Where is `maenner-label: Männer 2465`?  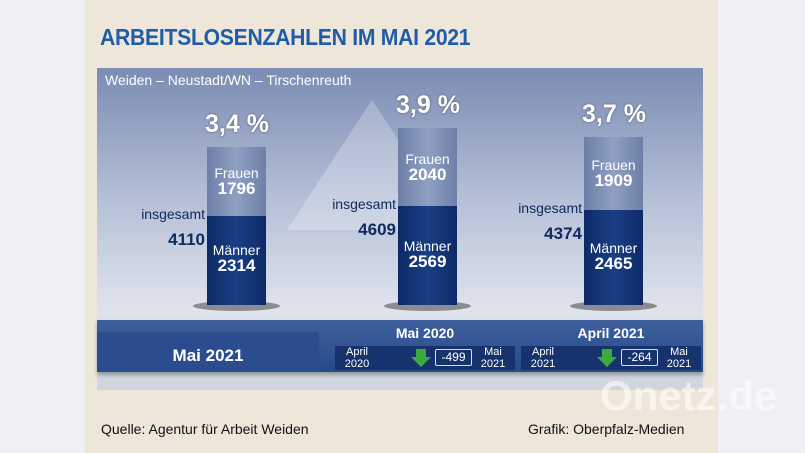
maenner-label: Männer 2465 is located at coordinates (613, 256).